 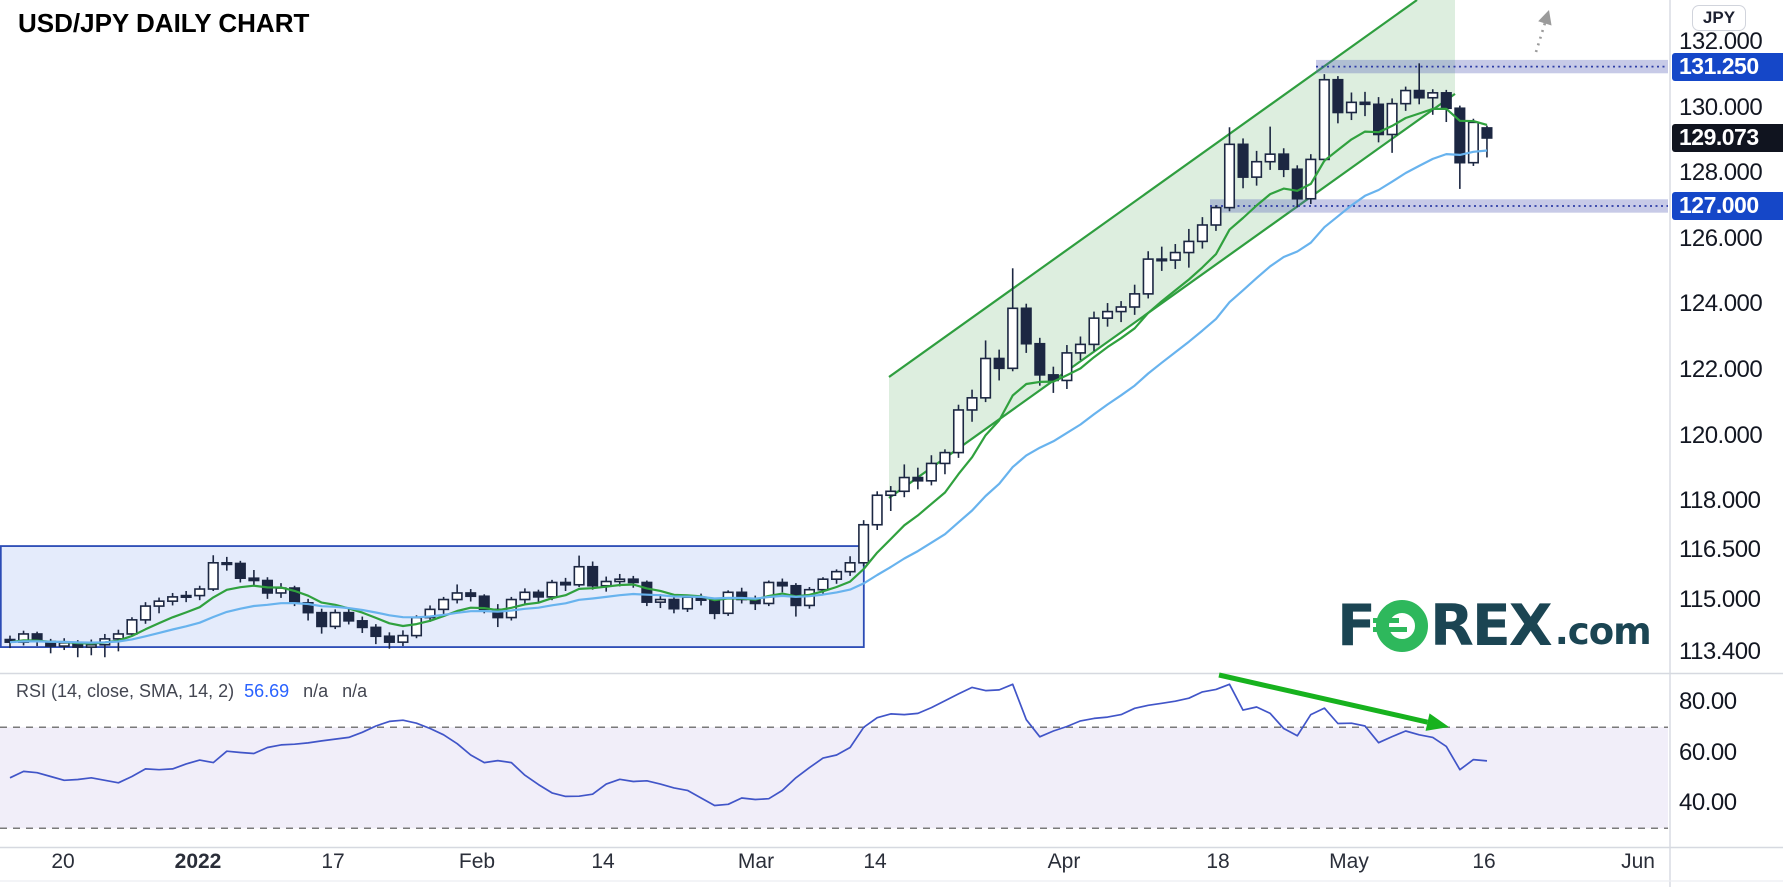 I want to click on symbol-chip: JPY, so click(x=1719, y=18).